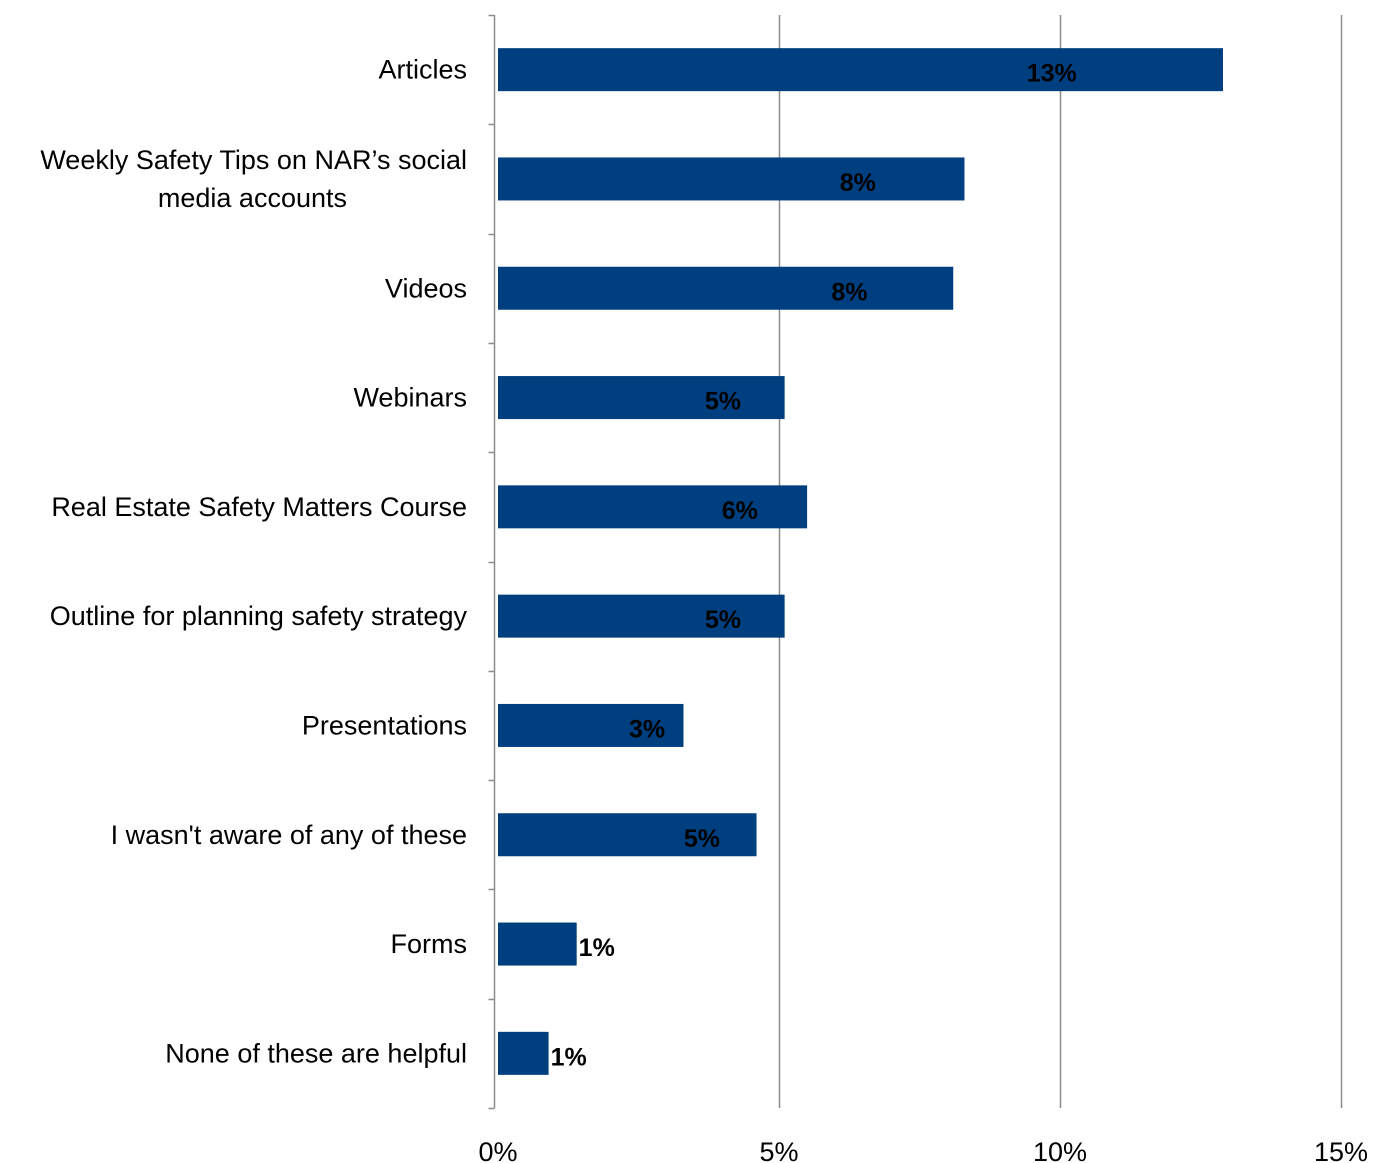  What do you see at coordinates (778, 1150) in the screenshot?
I see `x-tick-label: 5%` at bounding box center [778, 1150].